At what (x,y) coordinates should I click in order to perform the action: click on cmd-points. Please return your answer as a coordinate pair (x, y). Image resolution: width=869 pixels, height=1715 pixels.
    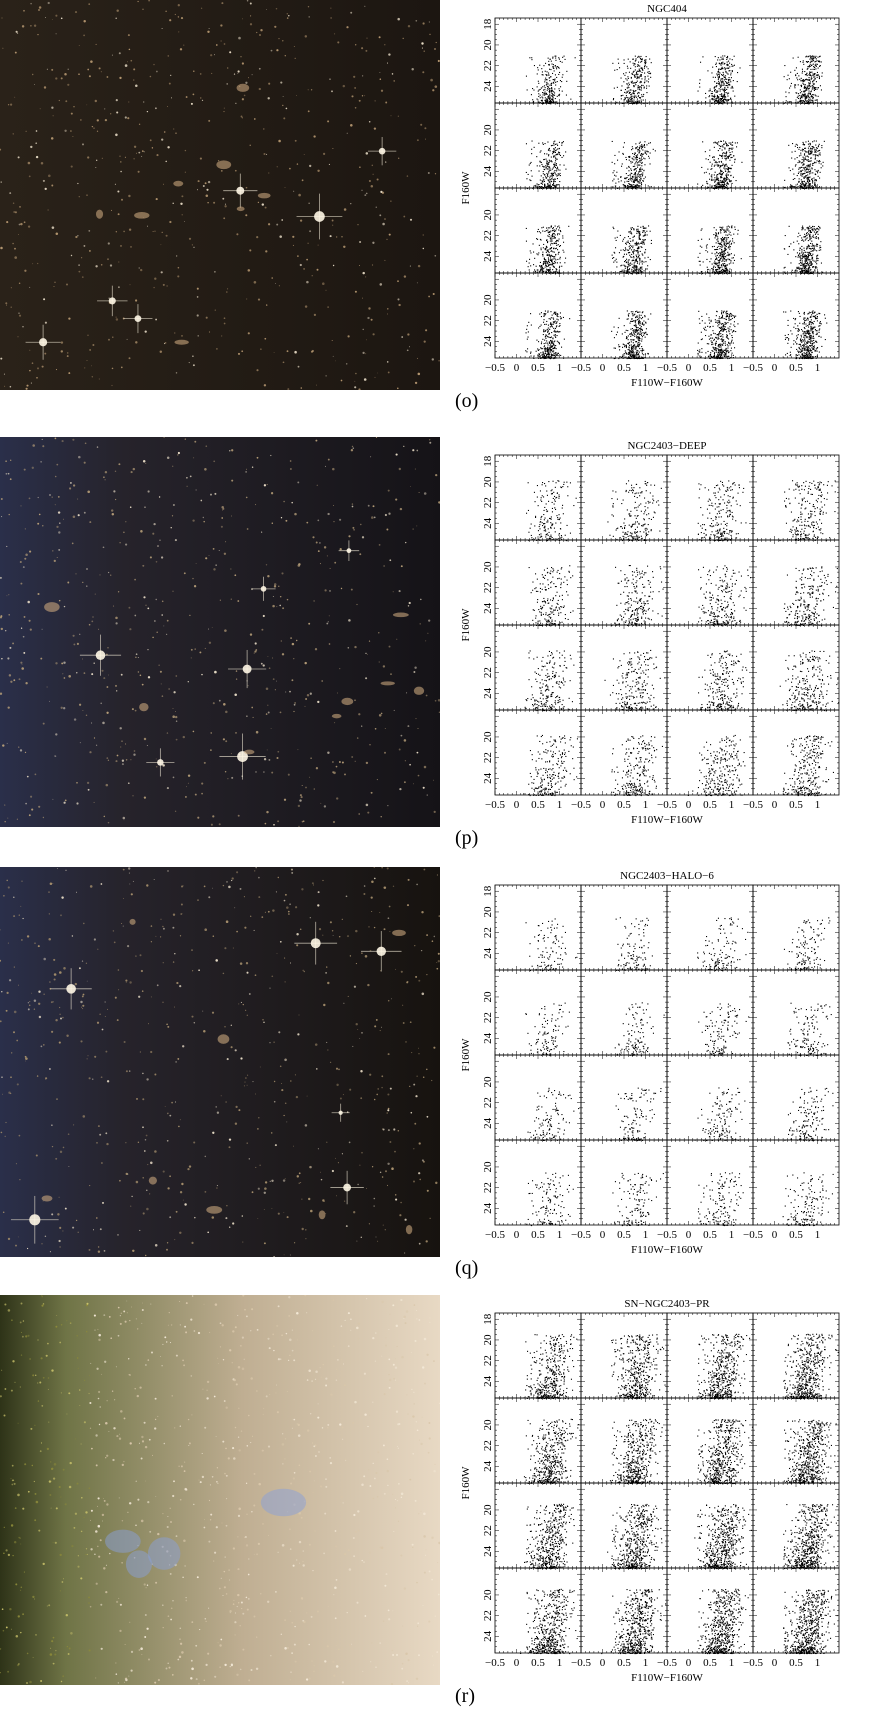
    Looking at the image, I should click on (717, 334).